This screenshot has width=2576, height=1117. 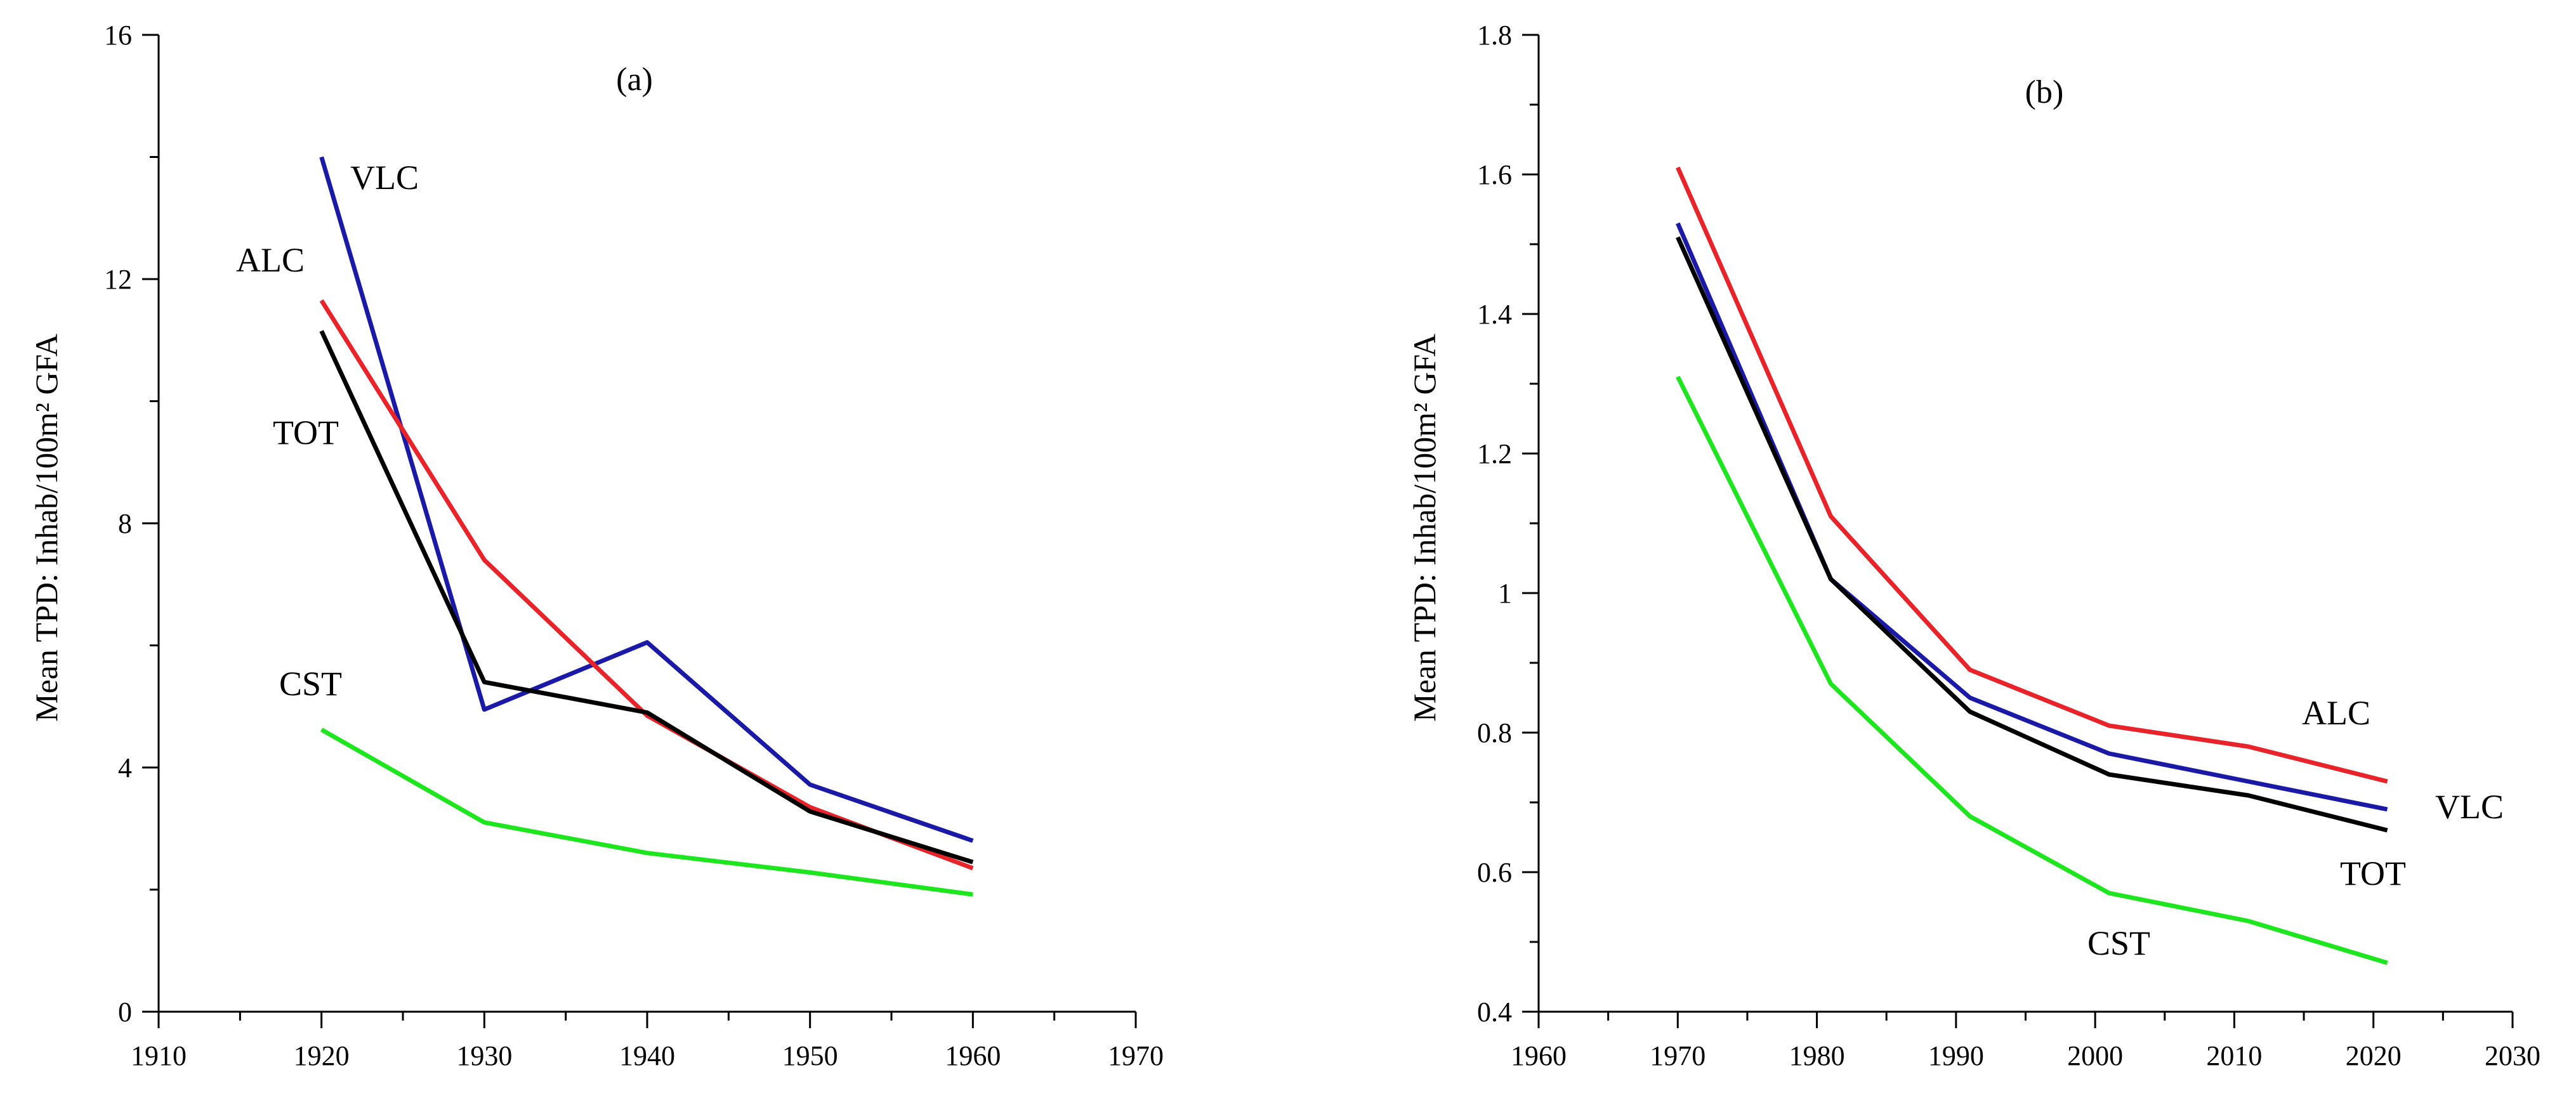 I want to click on y-tick-label: 0.8, so click(x=1494, y=732).